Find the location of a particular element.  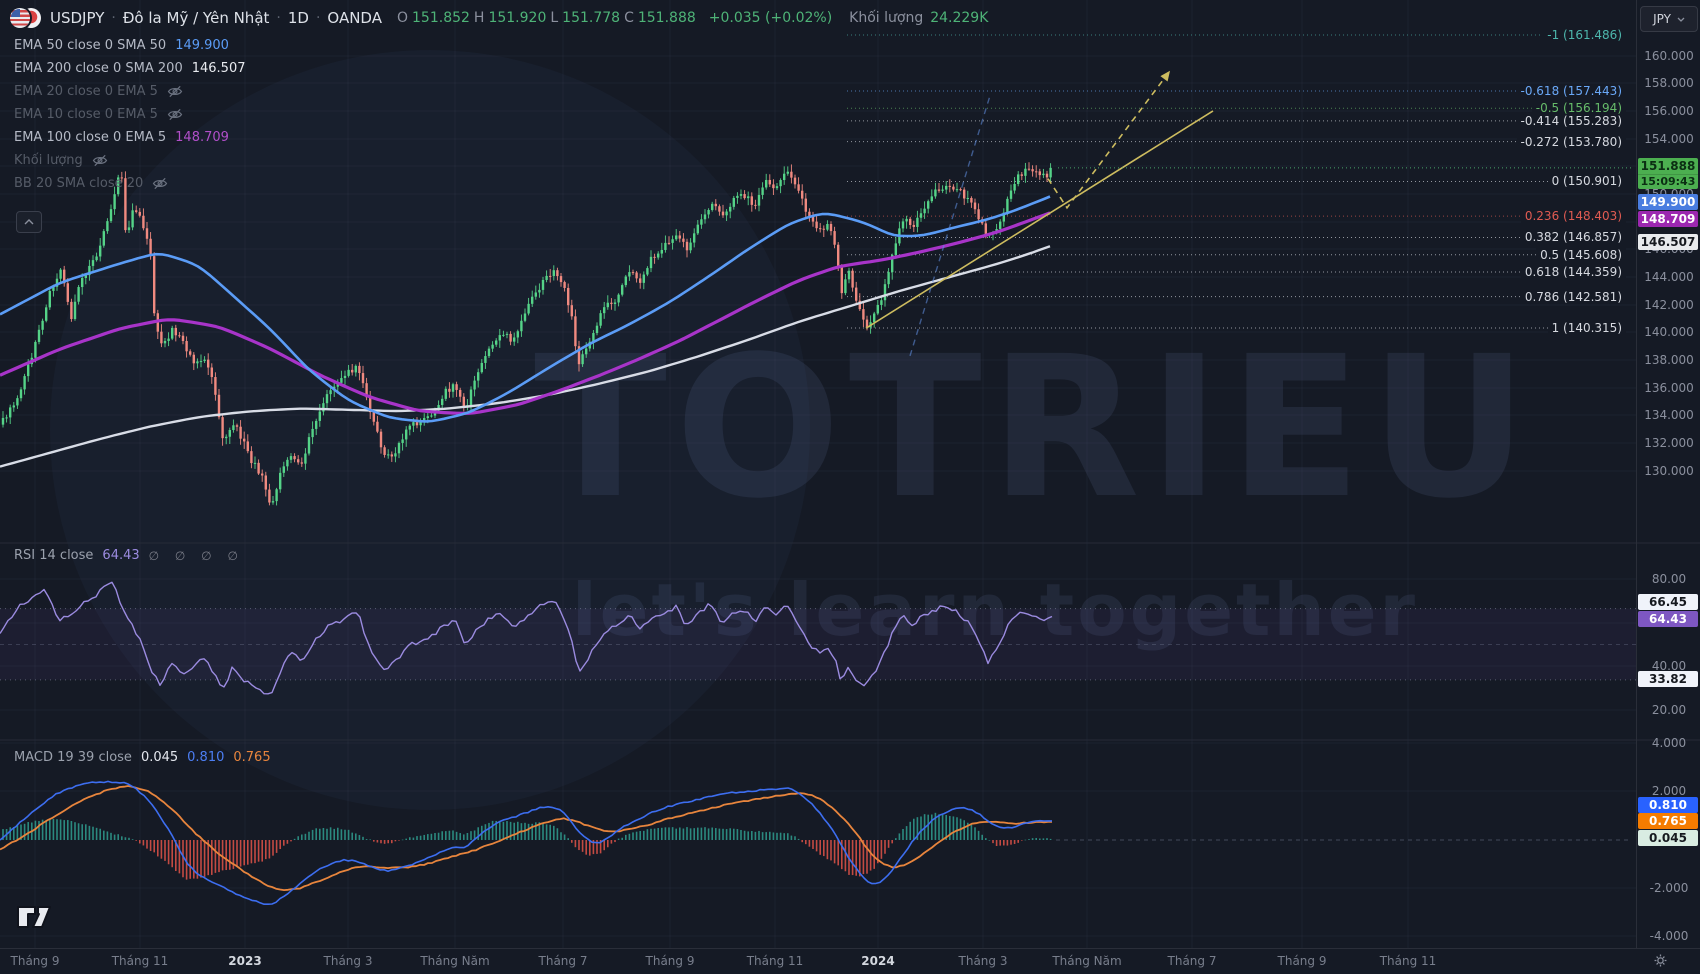

fib-label: -0.618 (157.443) is located at coordinates (1571, 91).